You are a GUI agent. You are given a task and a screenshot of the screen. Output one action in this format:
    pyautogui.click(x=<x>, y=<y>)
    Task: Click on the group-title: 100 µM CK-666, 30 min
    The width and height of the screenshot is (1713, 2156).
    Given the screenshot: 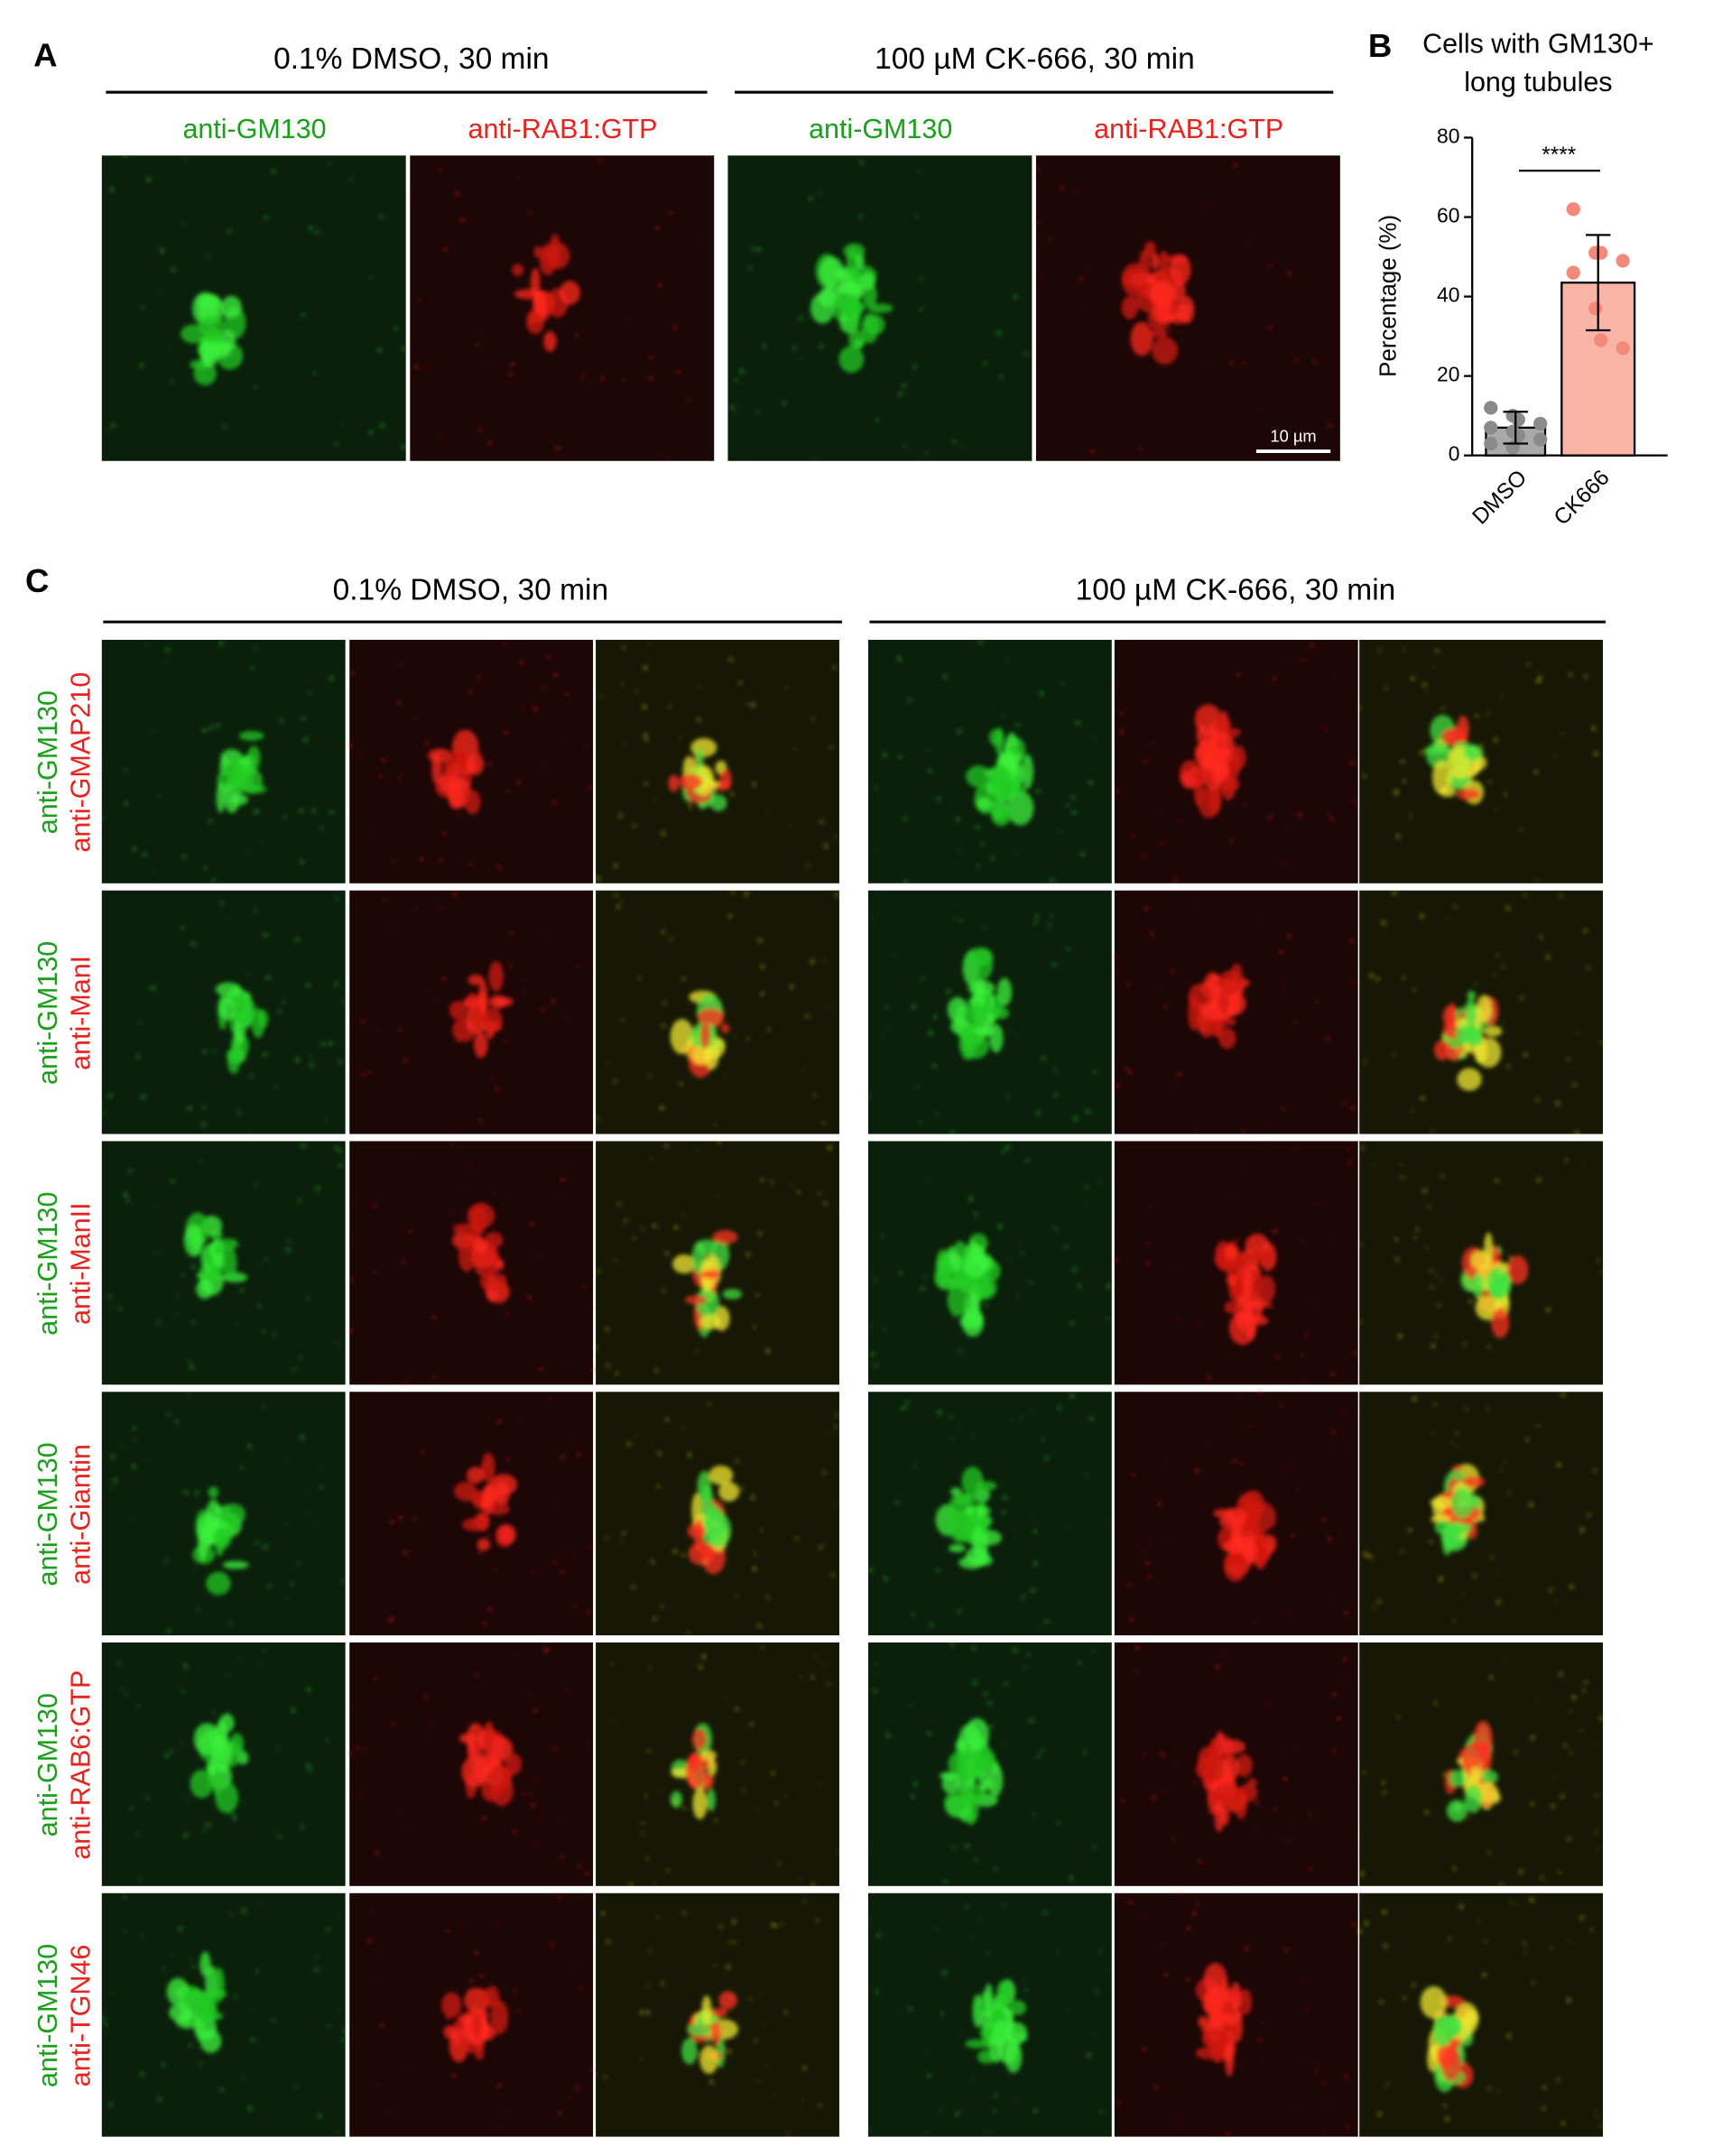 What is the action you would take?
    pyautogui.click(x=1035, y=59)
    